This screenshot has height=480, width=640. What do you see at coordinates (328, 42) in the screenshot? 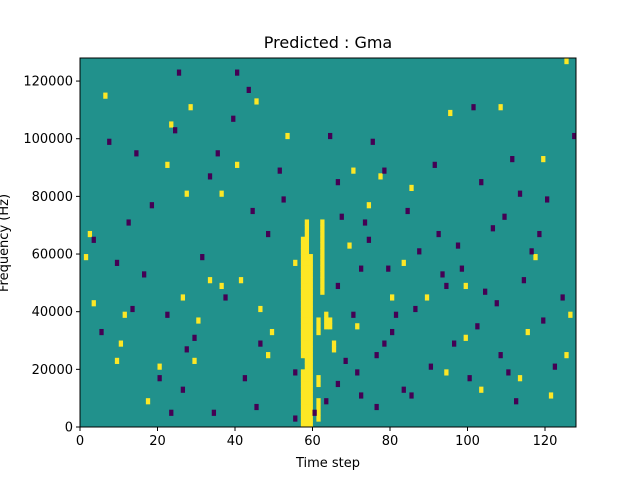
I see `chart-title: Predicted : Gma` at bounding box center [328, 42].